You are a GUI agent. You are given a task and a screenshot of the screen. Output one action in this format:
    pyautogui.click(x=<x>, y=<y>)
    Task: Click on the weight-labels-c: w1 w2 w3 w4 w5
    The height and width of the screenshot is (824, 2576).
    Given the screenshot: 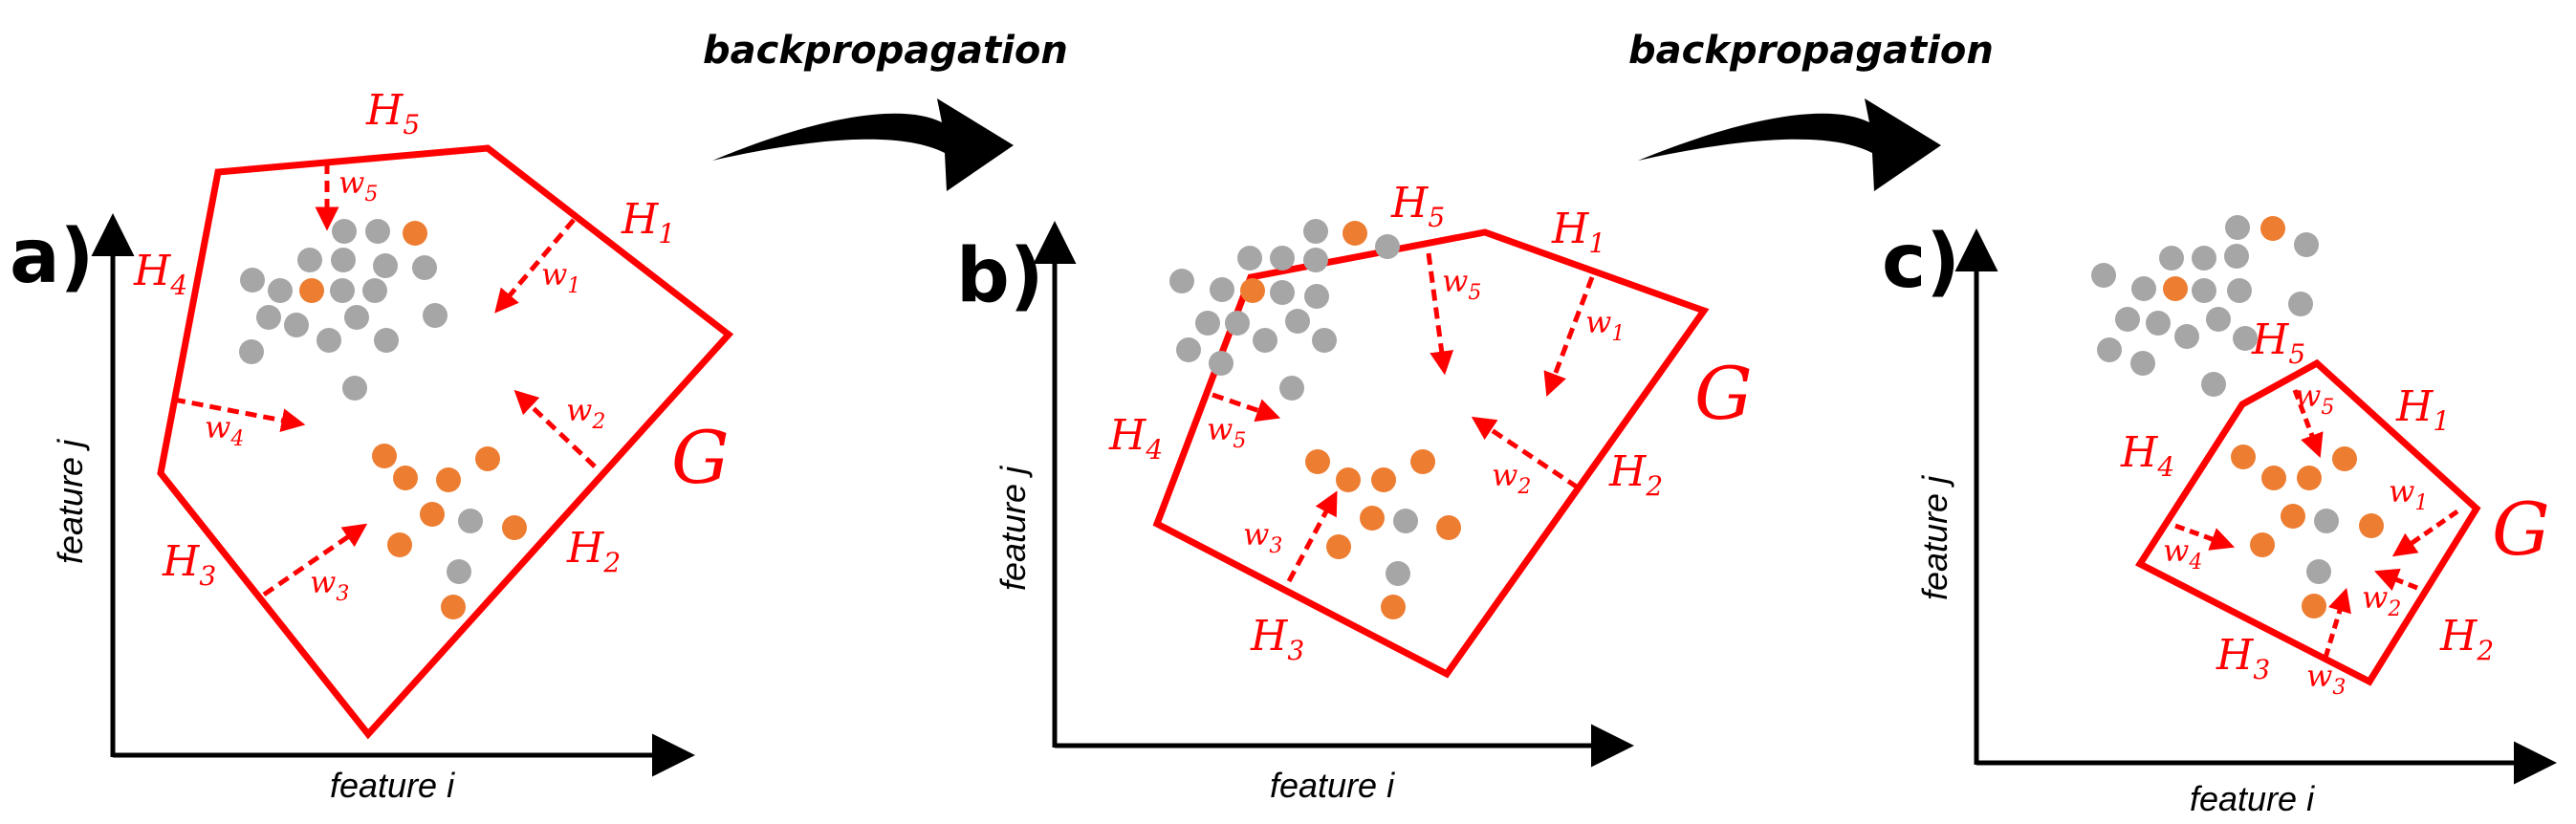 What is the action you would take?
    pyautogui.click(x=2295, y=539)
    